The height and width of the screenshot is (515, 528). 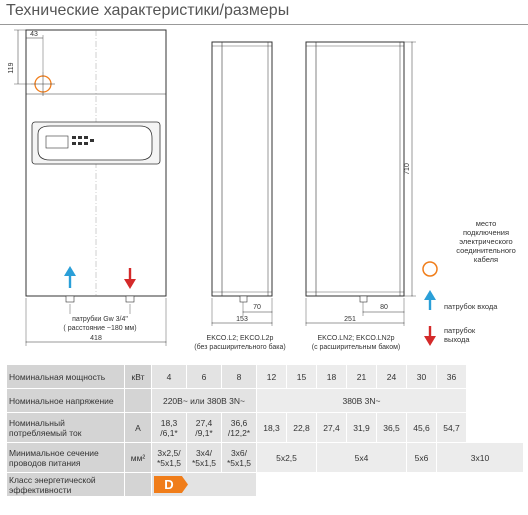 What do you see at coordinates (451, 376) in the screenshot?
I see `table-cell: 36` at bounding box center [451, 376].